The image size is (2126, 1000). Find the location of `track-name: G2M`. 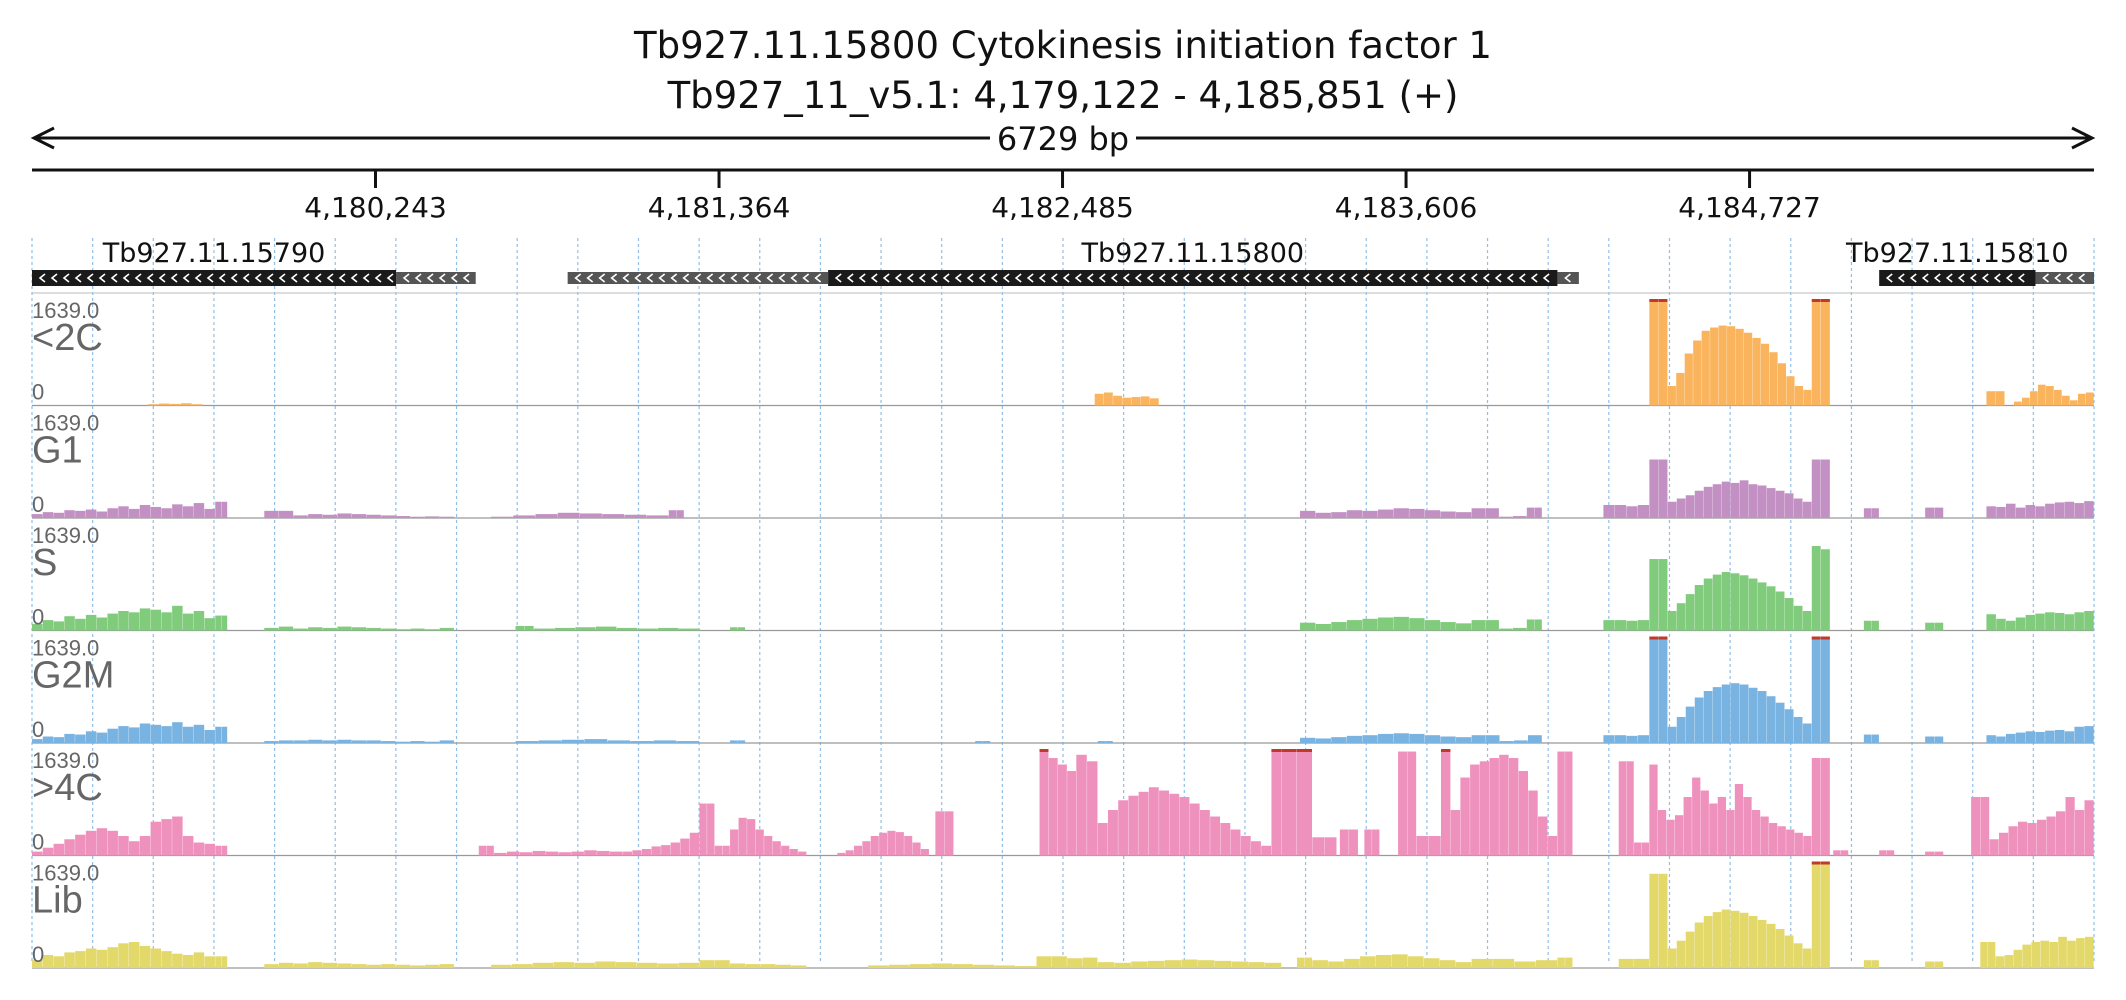

track-name: G2M is located at coordinates (73, 676).